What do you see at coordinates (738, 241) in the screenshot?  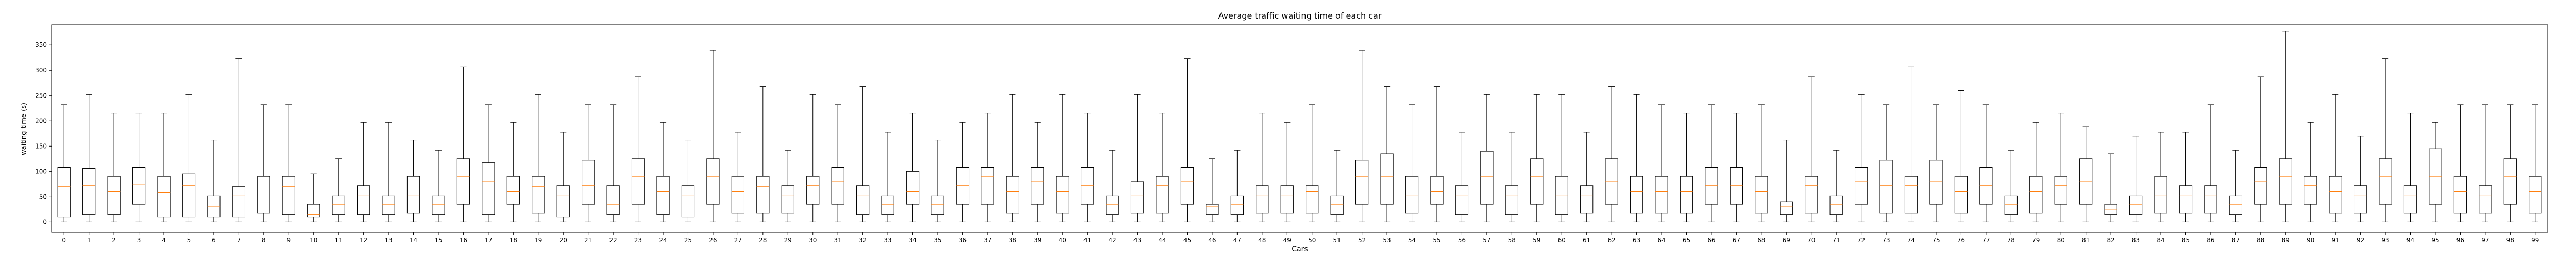 I see `x-tick-label: 27` at bounding box center [738, 241].